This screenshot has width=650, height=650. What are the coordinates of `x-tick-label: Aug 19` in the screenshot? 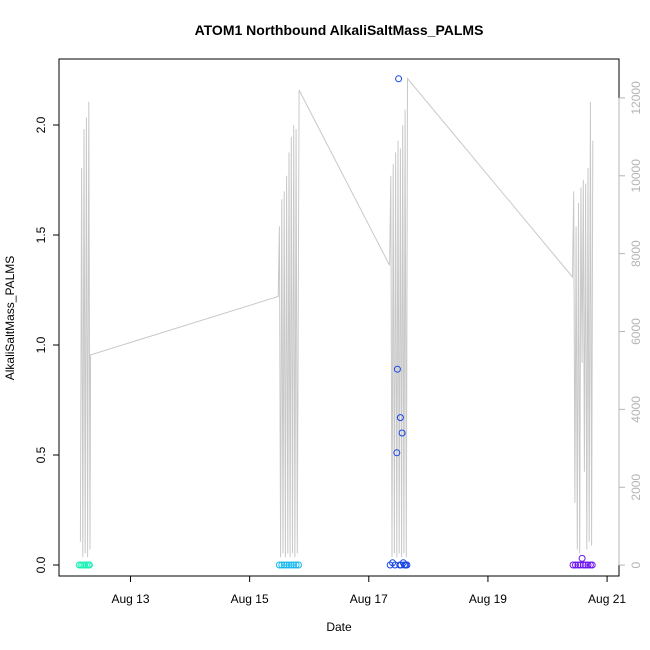 It's located at (488, 599).